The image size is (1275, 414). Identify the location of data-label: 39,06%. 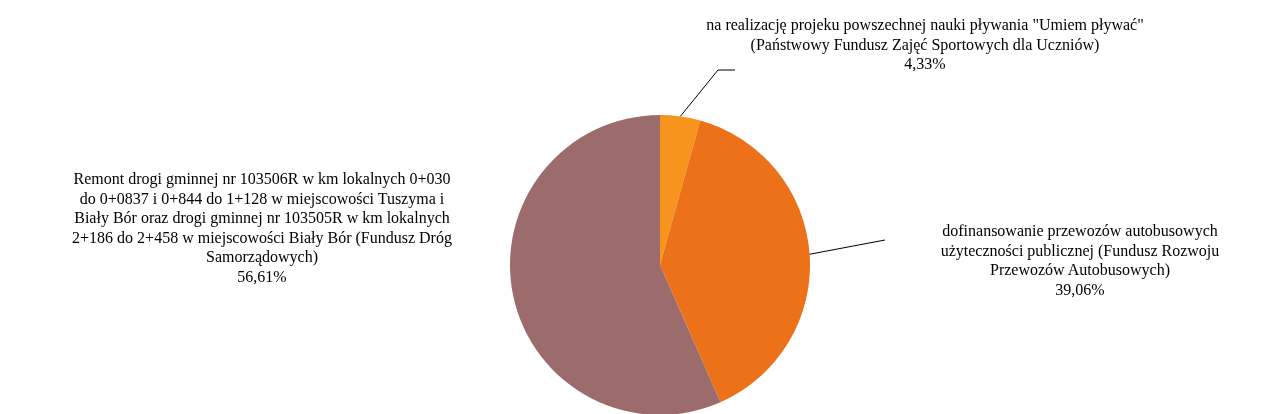
(1080, 289).